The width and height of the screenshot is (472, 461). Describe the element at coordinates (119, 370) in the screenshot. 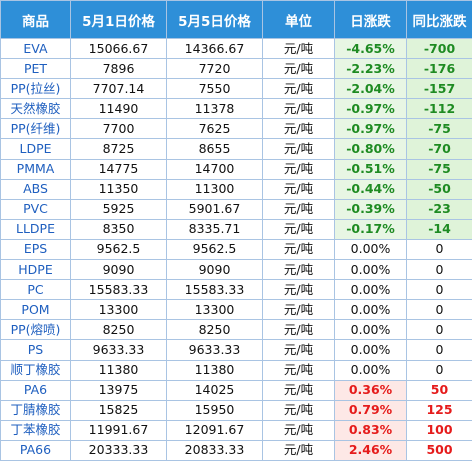

I see `price-may1-cell: 11380` at that location.